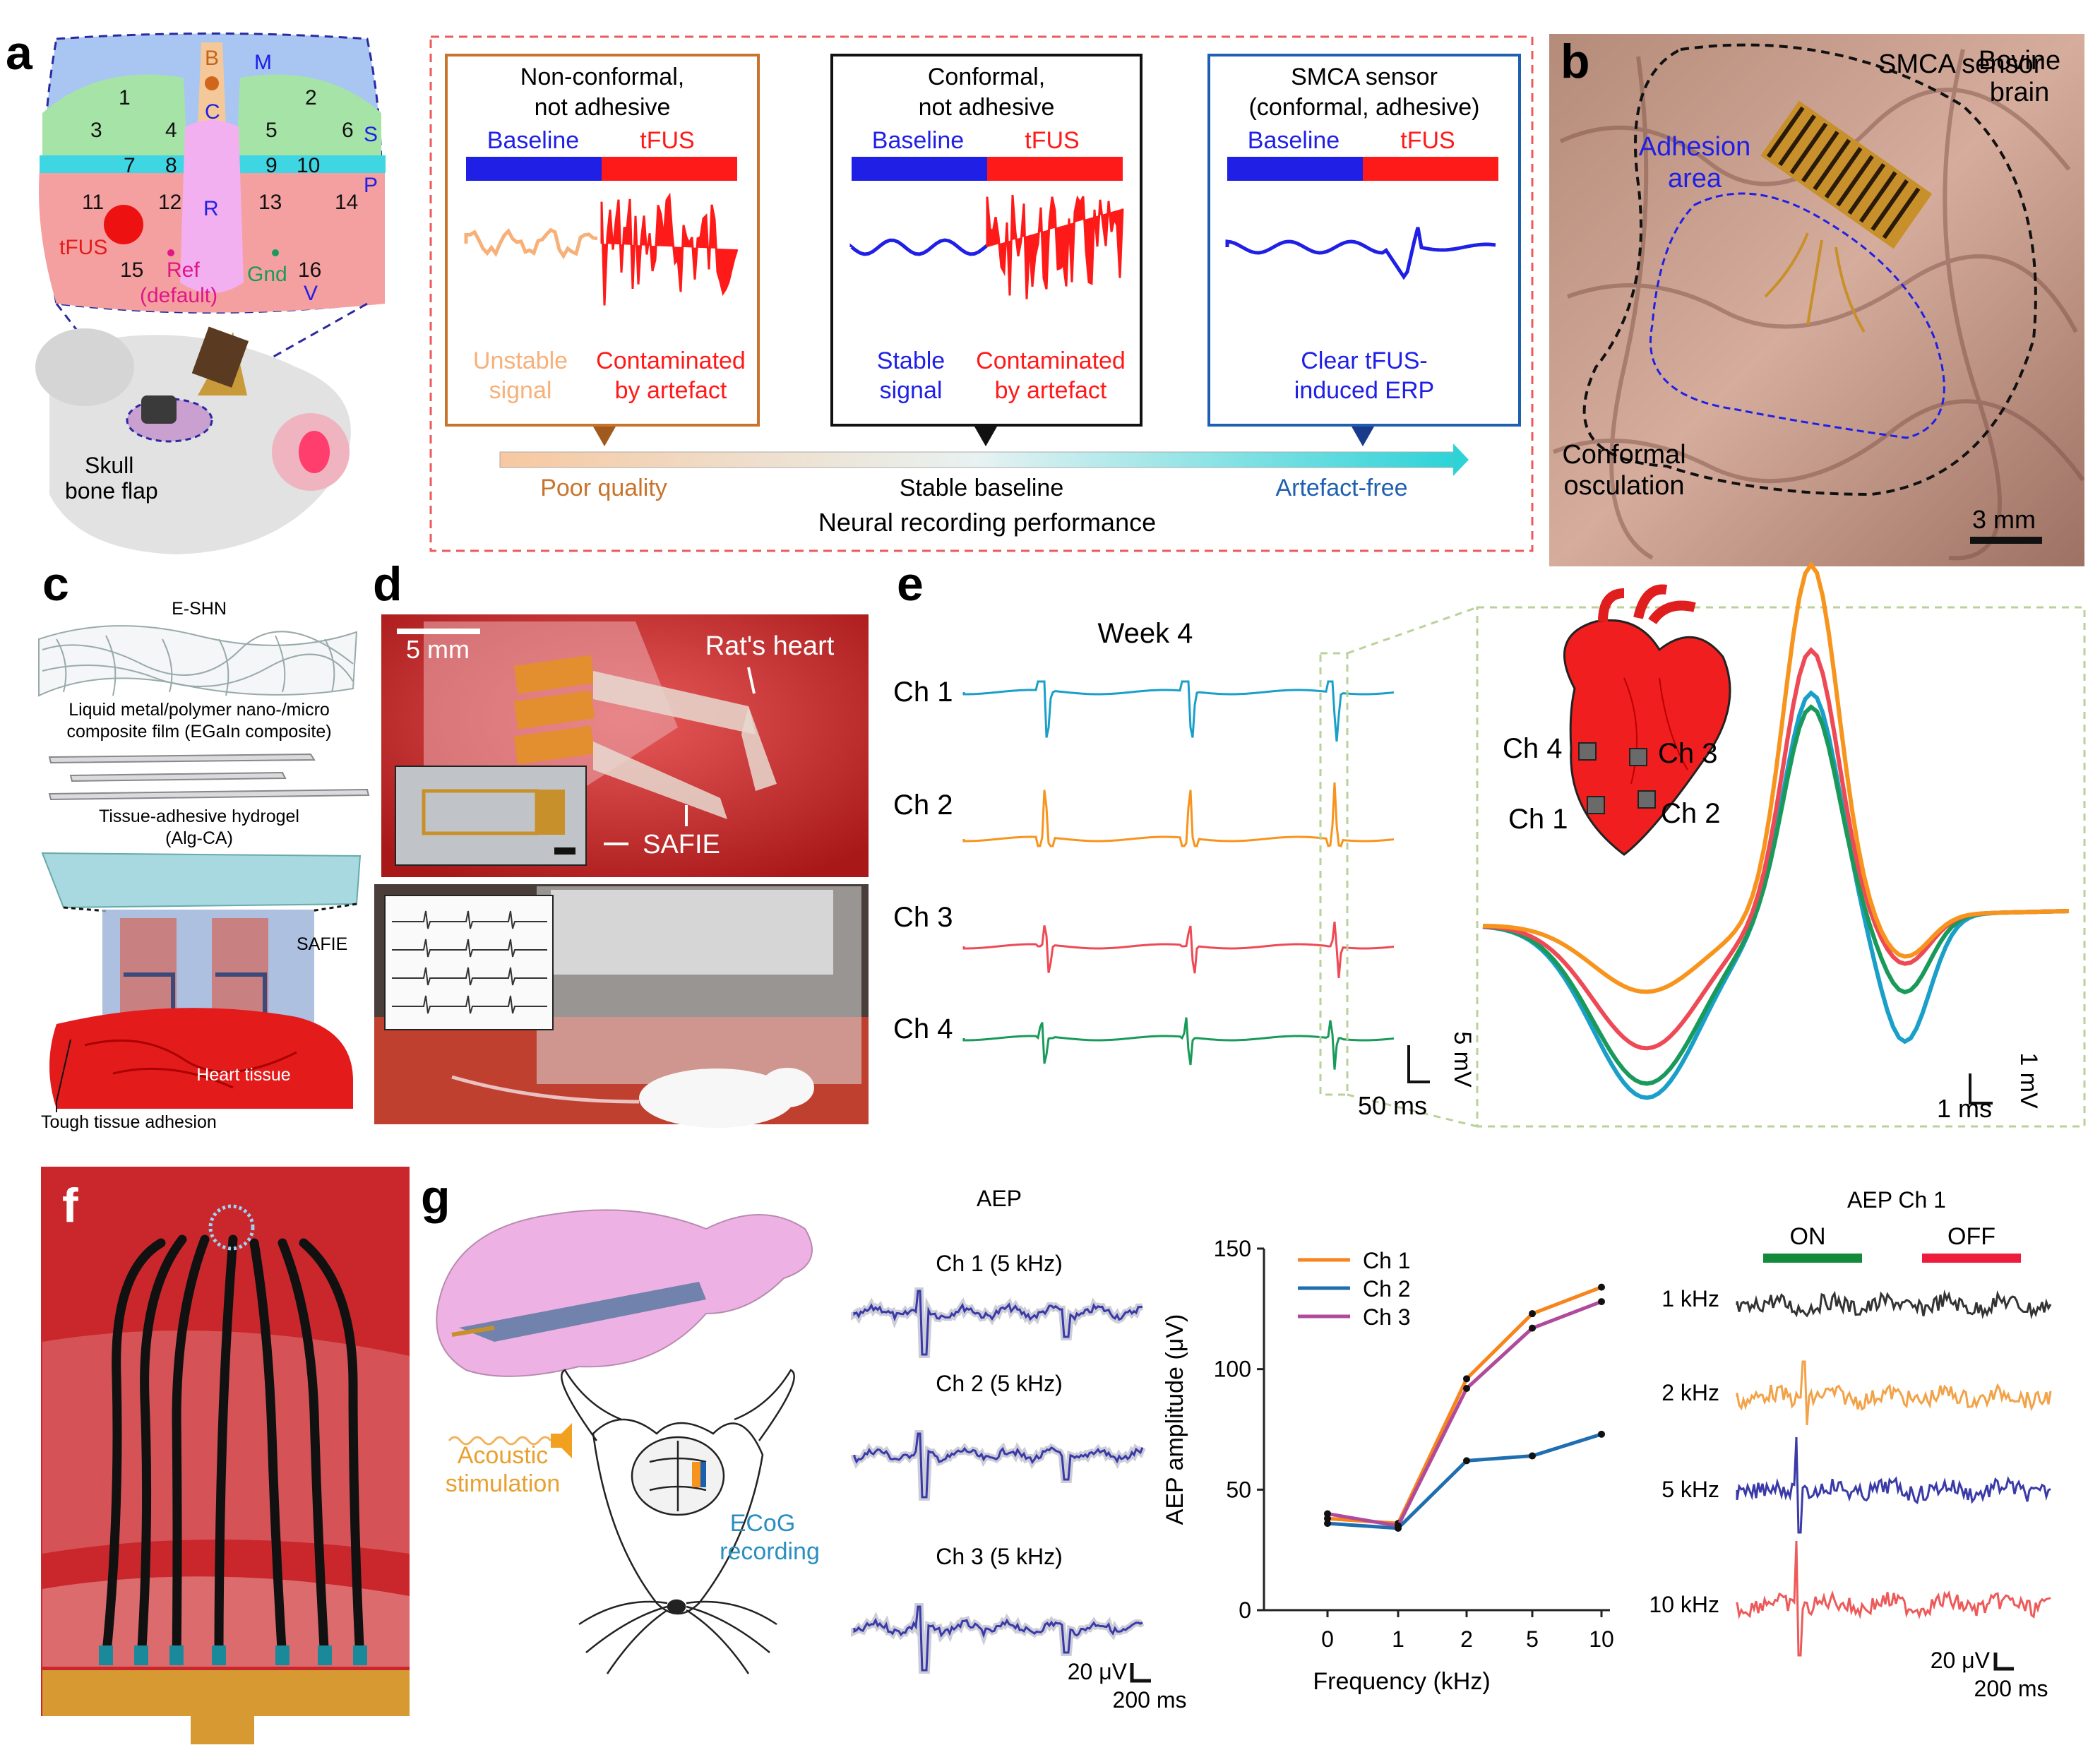 The height and width of the screenshot is (1750, 2100). Describe the element at coordinates (624, 1293) in the screenshot. I see `rat-brain-illustration` at that location.